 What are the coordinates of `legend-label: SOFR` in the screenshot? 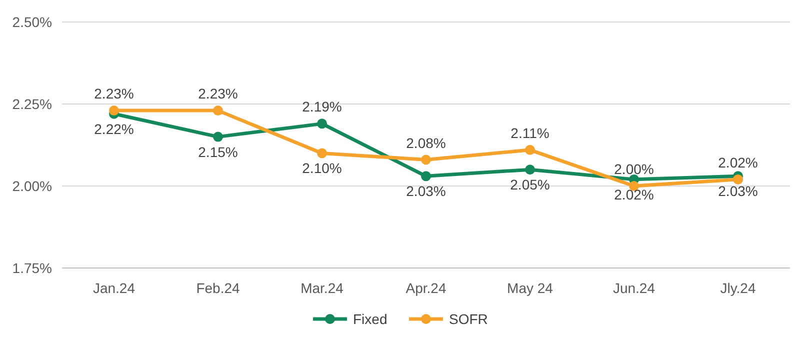 It's located at (468, 319).